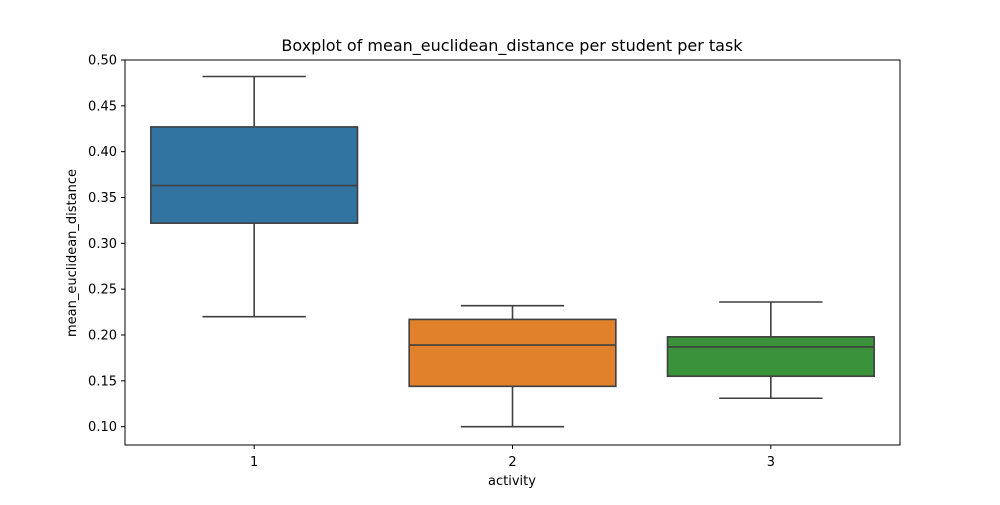  Describe the element at coordinates (102, 61) in the screenshot. I see `y-tick-label: 0.50` at that location.